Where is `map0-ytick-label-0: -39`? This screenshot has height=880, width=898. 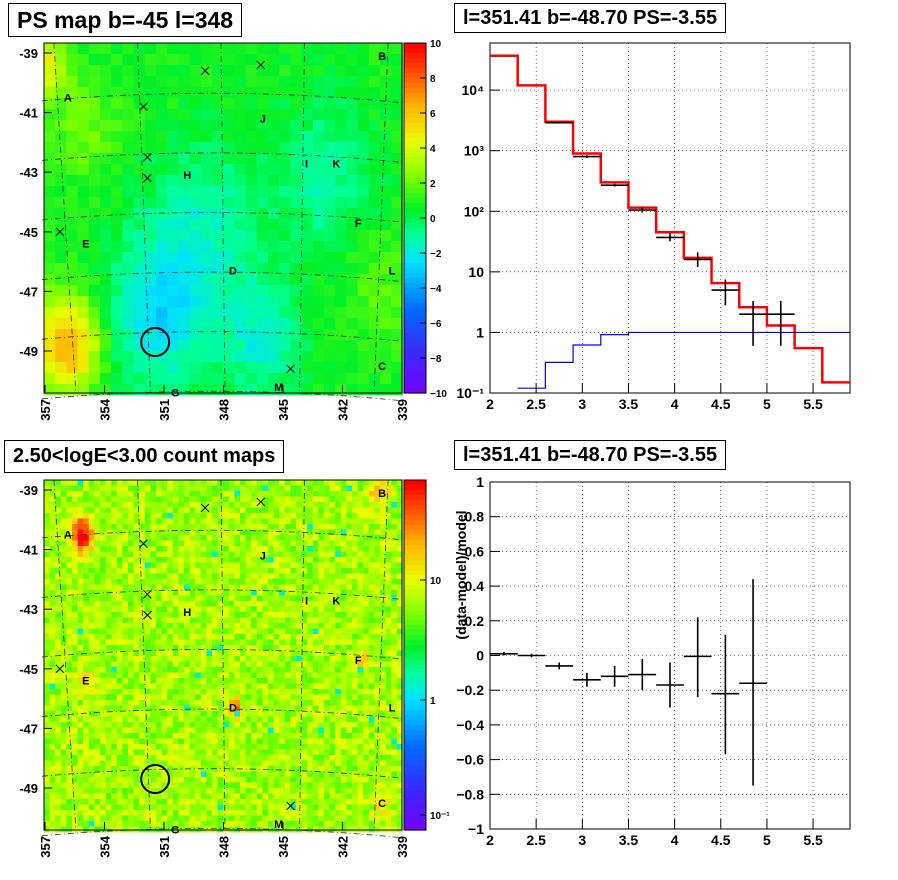 map0-ytick-label-0: -39 is located at coordinates (28, 53).